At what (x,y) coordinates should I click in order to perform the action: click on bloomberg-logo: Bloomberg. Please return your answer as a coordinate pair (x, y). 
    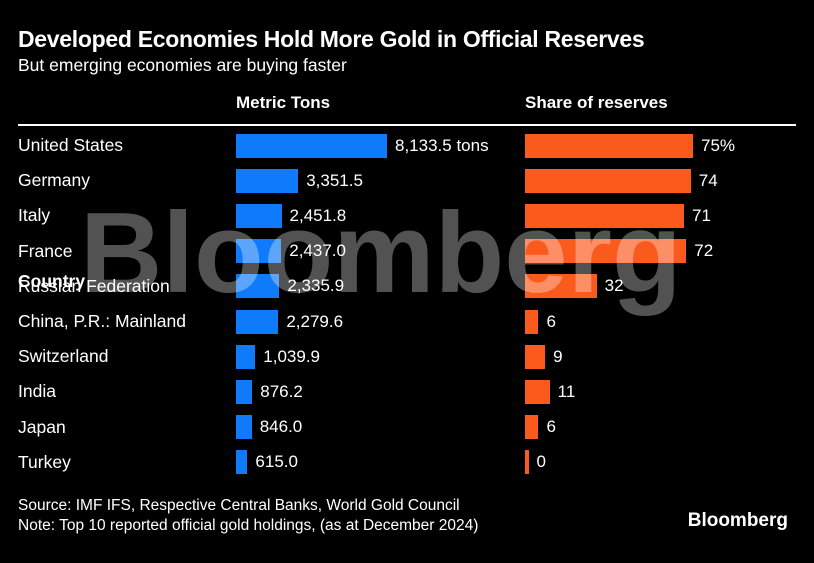
    Looking at the image, I should click on (737, 520).